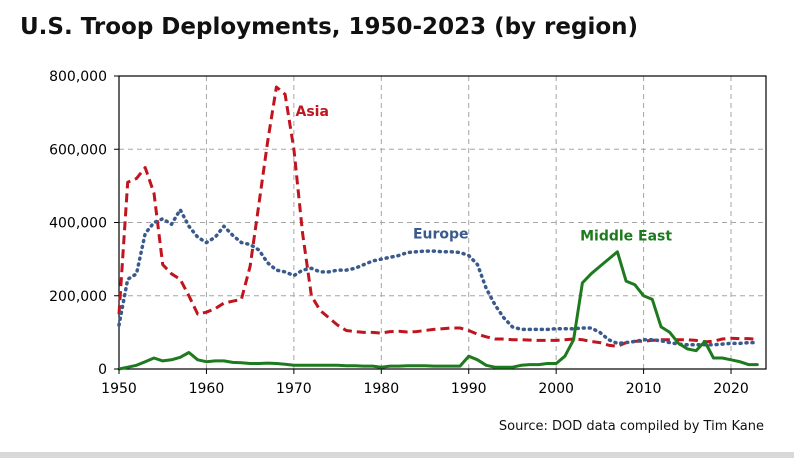 This screenshot has height=458, width=794. What do you see at coordinates (102, 370) in the screenshot?
I see `y-tick-label: 0` at bounding box center [102, 370].